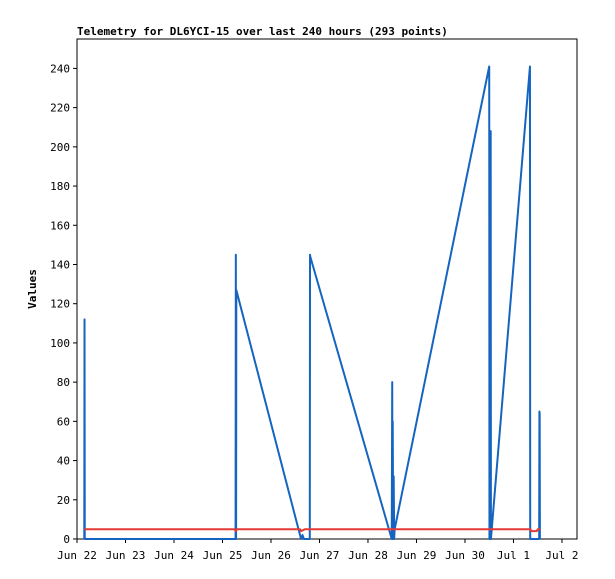 The width and height of the screenshot is (615, 579). What do you see at coordinates (368, 555) in the screenshot?
I see `x-tick-label: Jun 28` at bounding box center [368, 555].